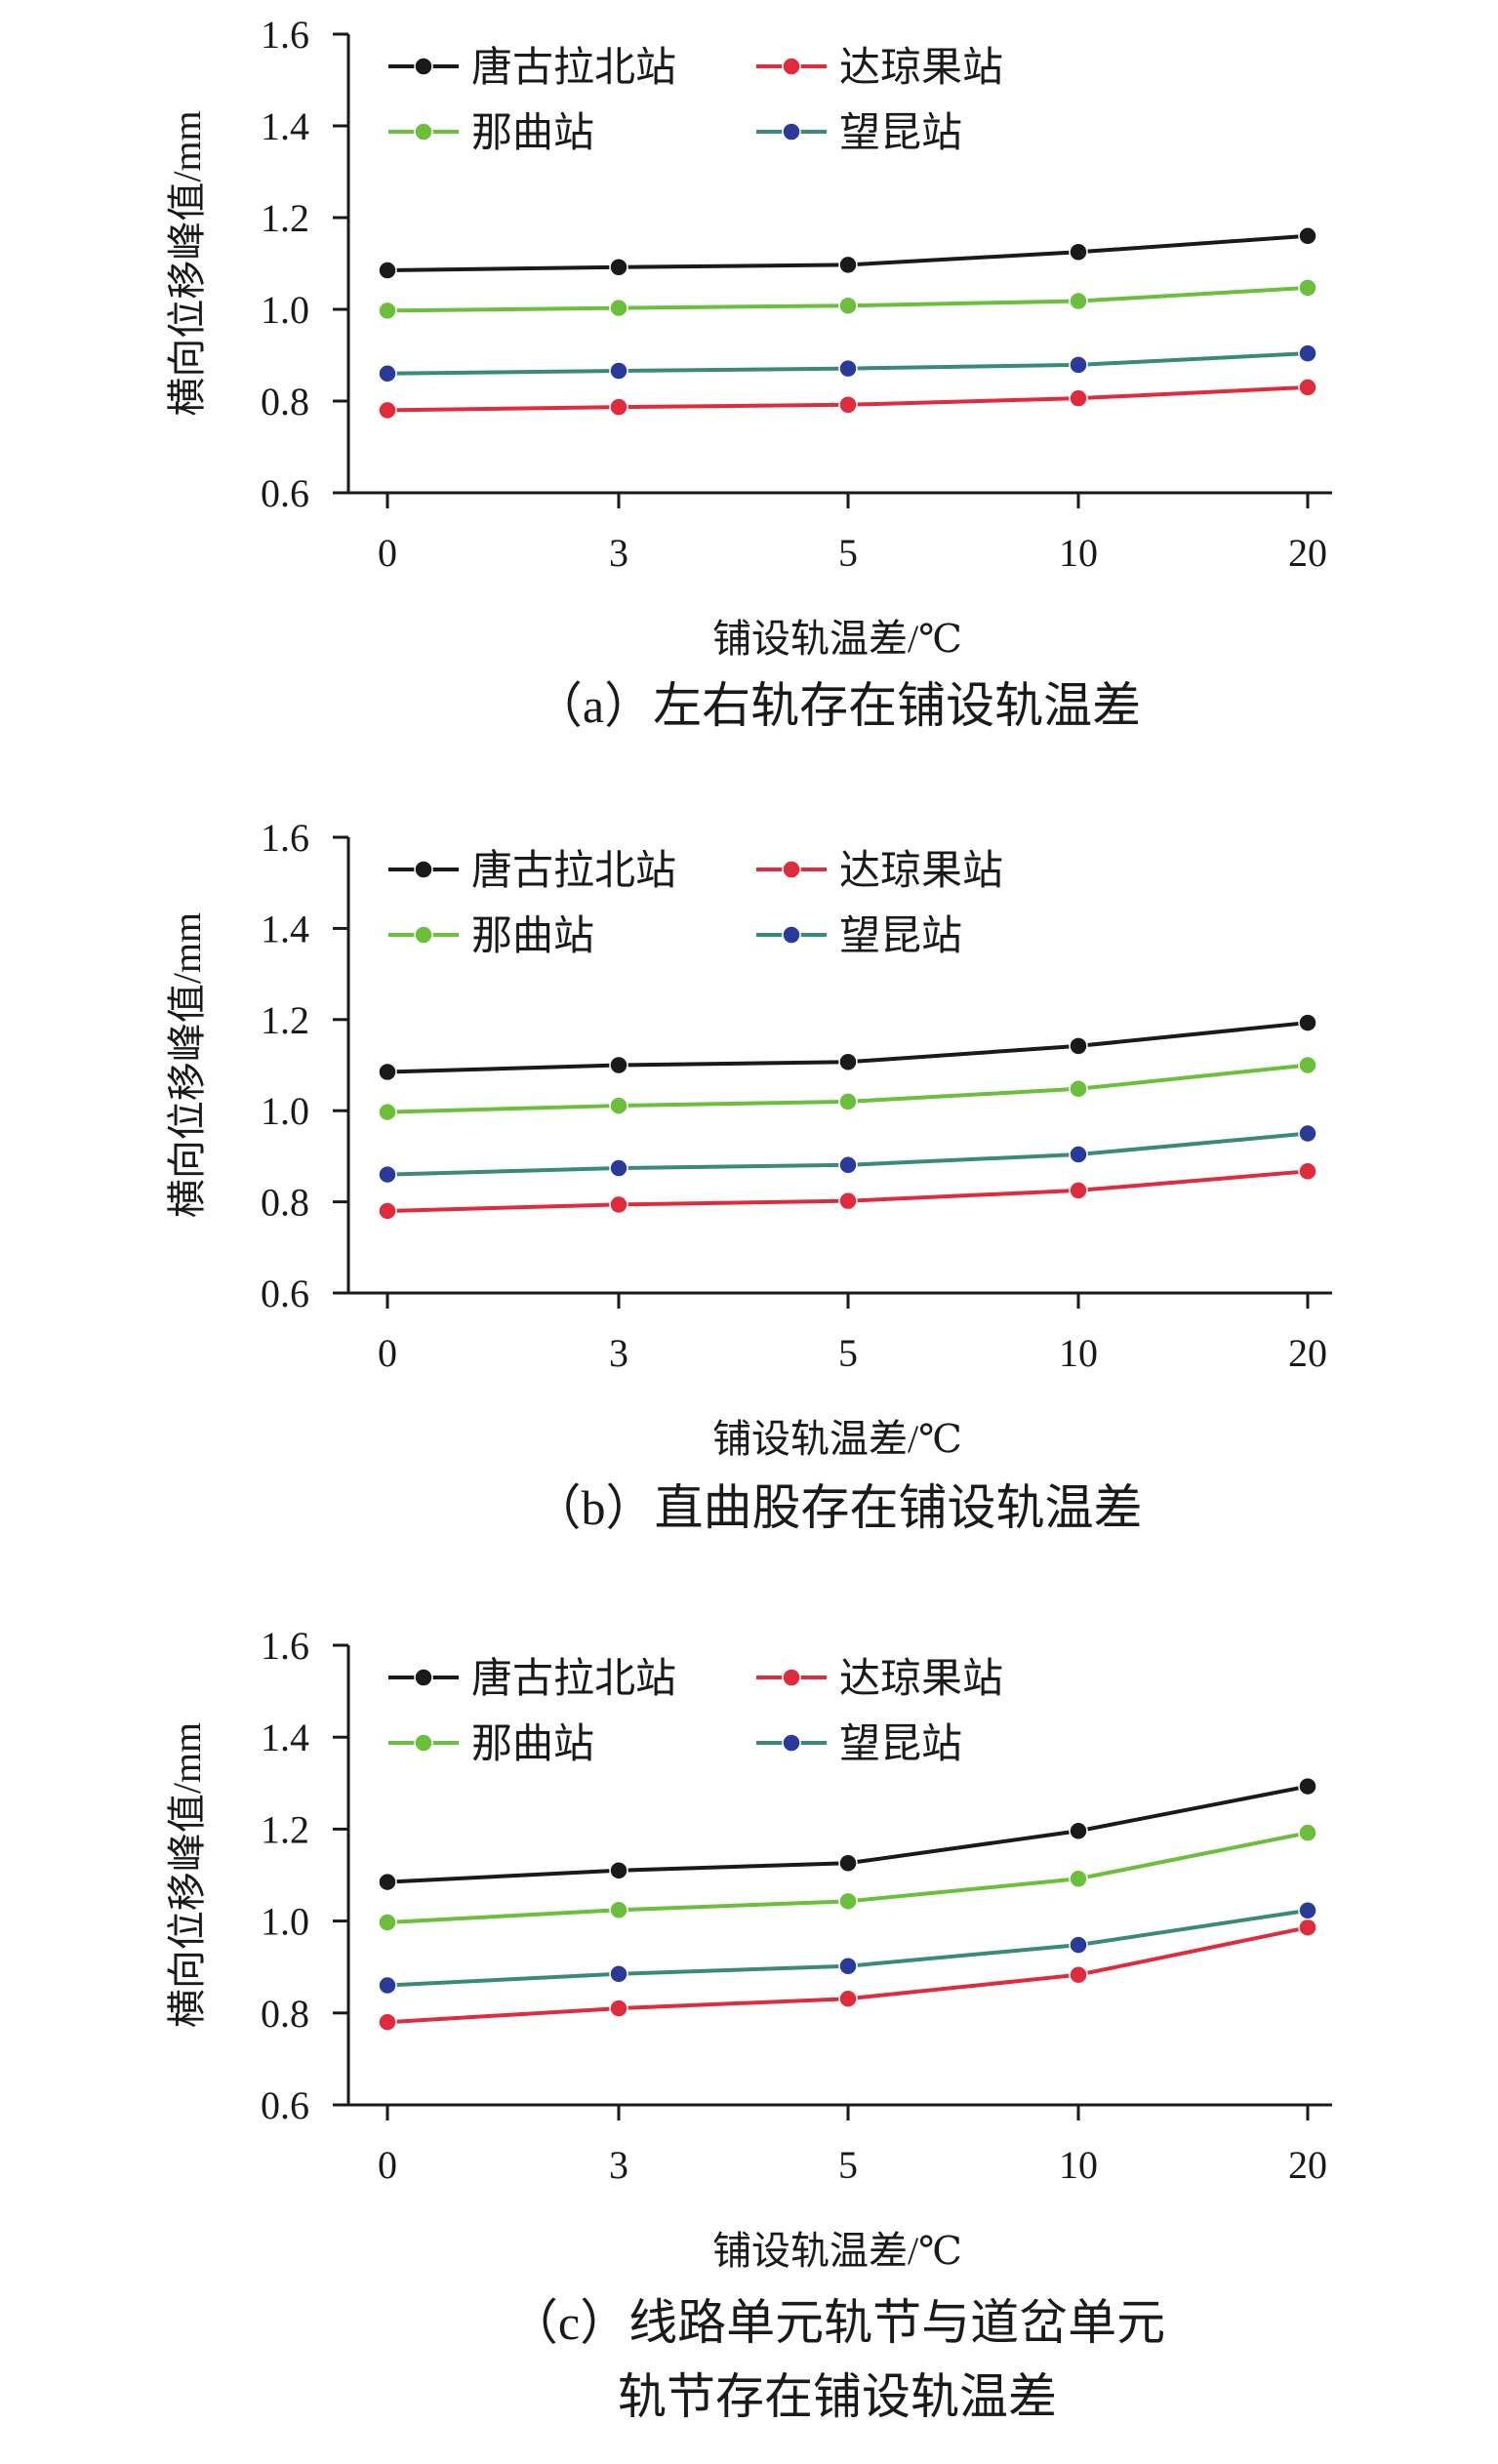 Image resolution: width=1498 pixels, height=2464 pixels. What do you see at coordinates (285, 1293) in the screenshot?
I see `y-tick-label: 0.6` at bounding box center [285, 1293].